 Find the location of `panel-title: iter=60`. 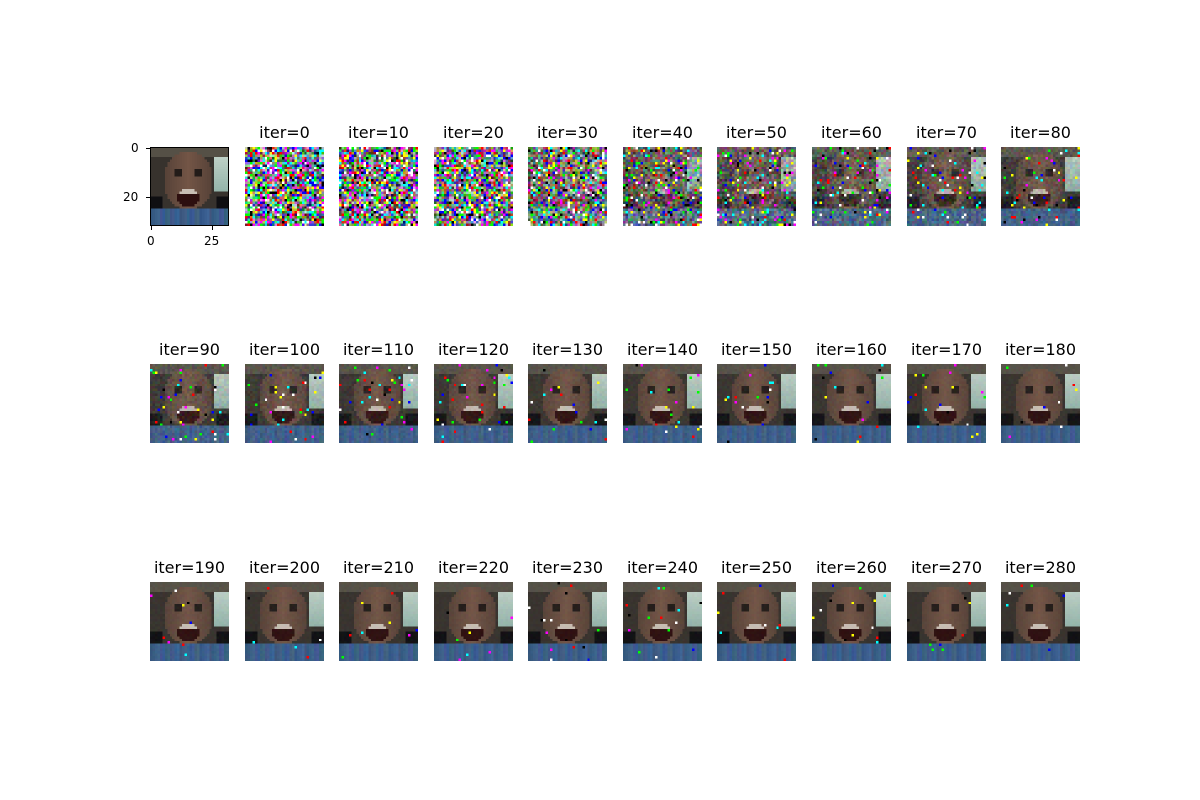

panel-title: iter=60 is located at coordinates (851, 132).